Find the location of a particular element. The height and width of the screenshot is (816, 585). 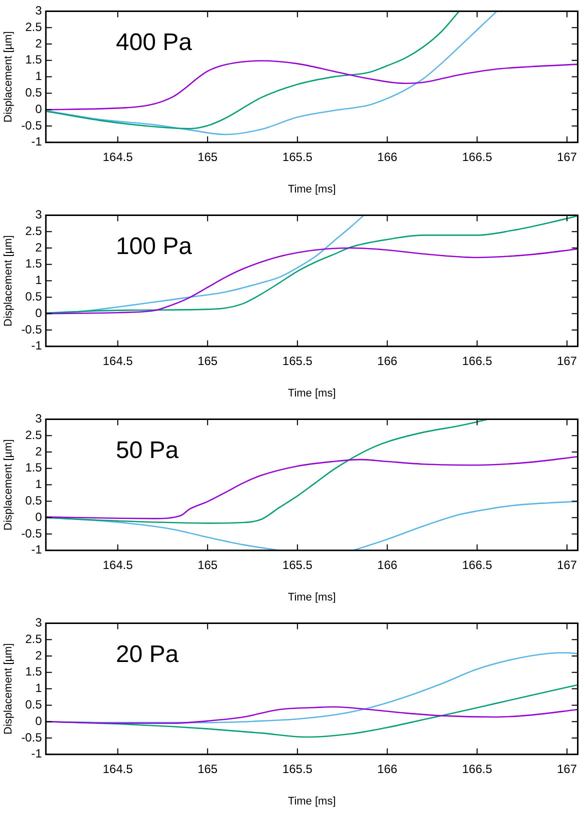

annotation: 20 Pa is located at coordinates (148, 654).